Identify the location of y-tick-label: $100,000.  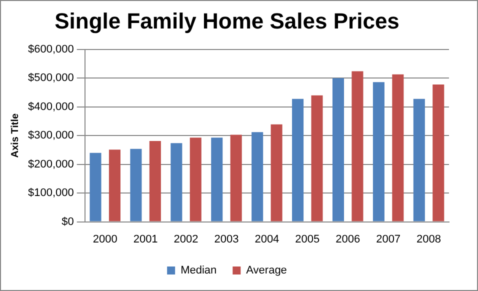
(51, 193).